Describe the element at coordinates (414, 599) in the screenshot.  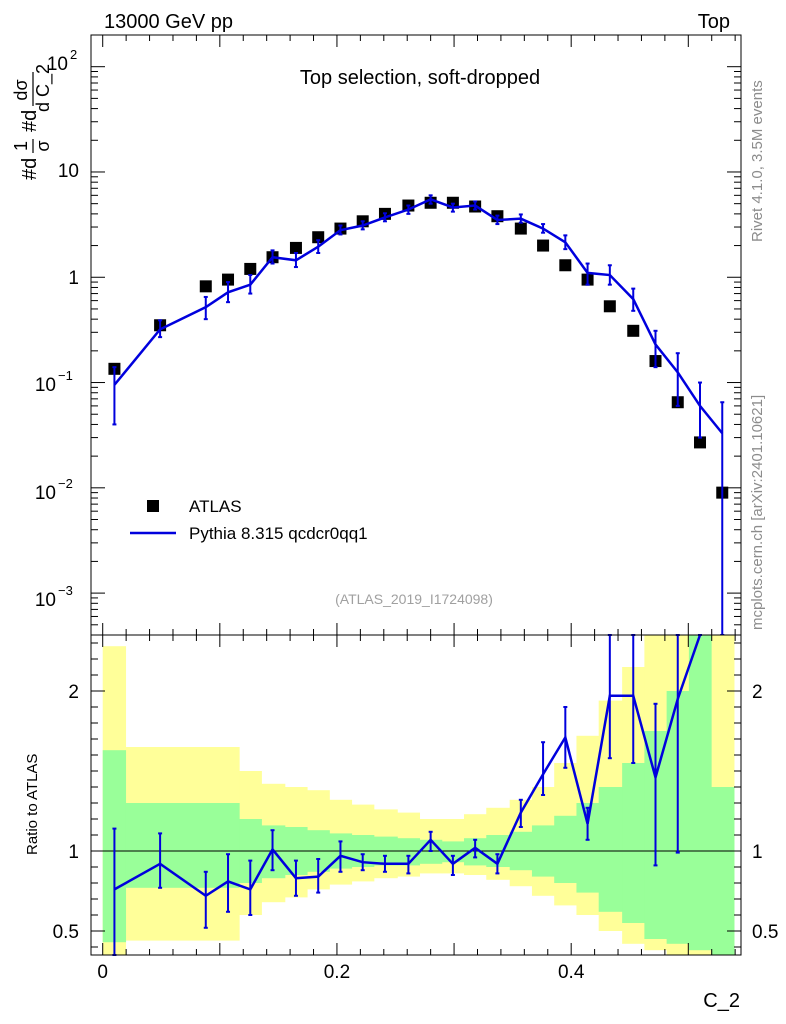
I see `analysis-tag: (ATLAS_2019_I1724098)` at that location.